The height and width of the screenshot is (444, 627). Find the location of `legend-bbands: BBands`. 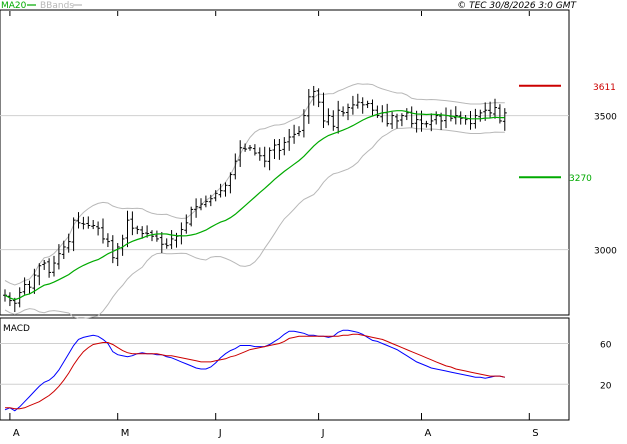

legend-bbands: BBands is located at coordinates (57, 6).